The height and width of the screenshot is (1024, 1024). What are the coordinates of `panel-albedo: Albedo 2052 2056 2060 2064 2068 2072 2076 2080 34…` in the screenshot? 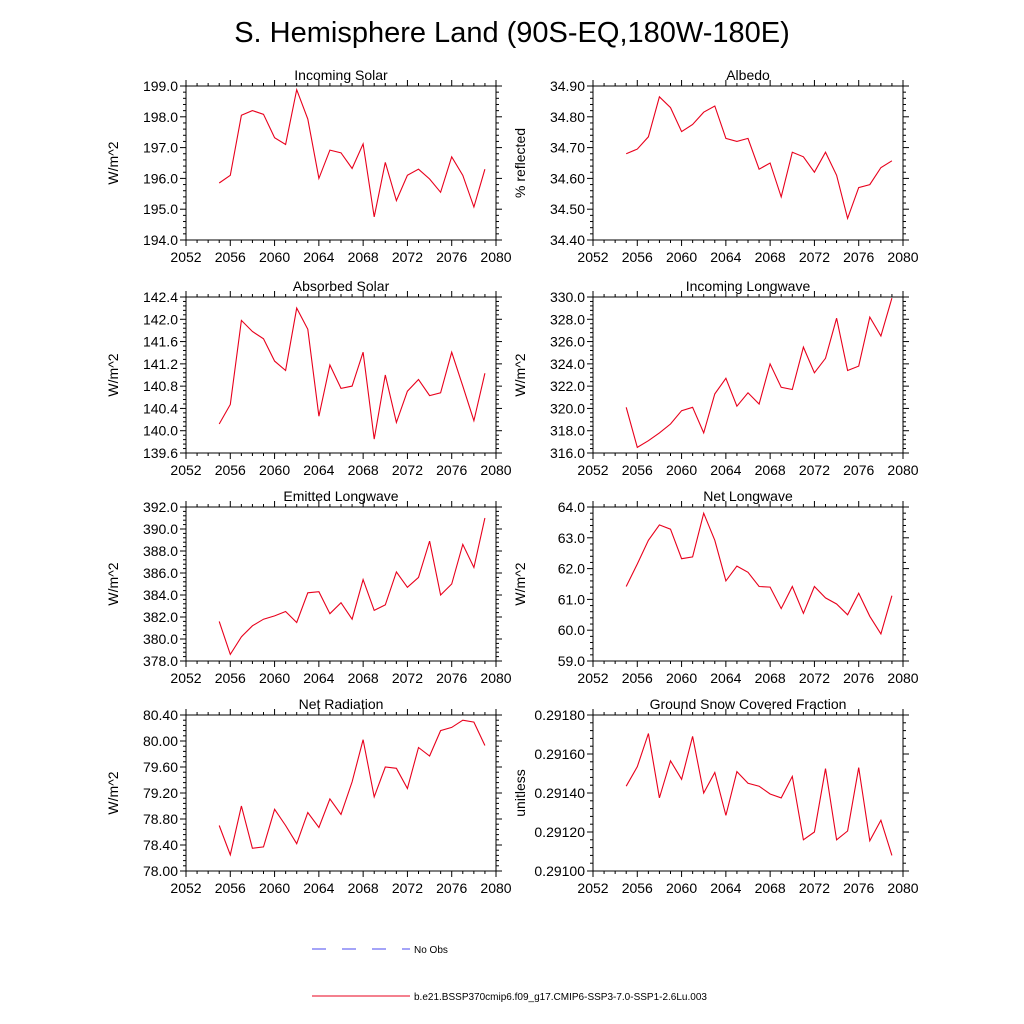 It's located at (715, 166).